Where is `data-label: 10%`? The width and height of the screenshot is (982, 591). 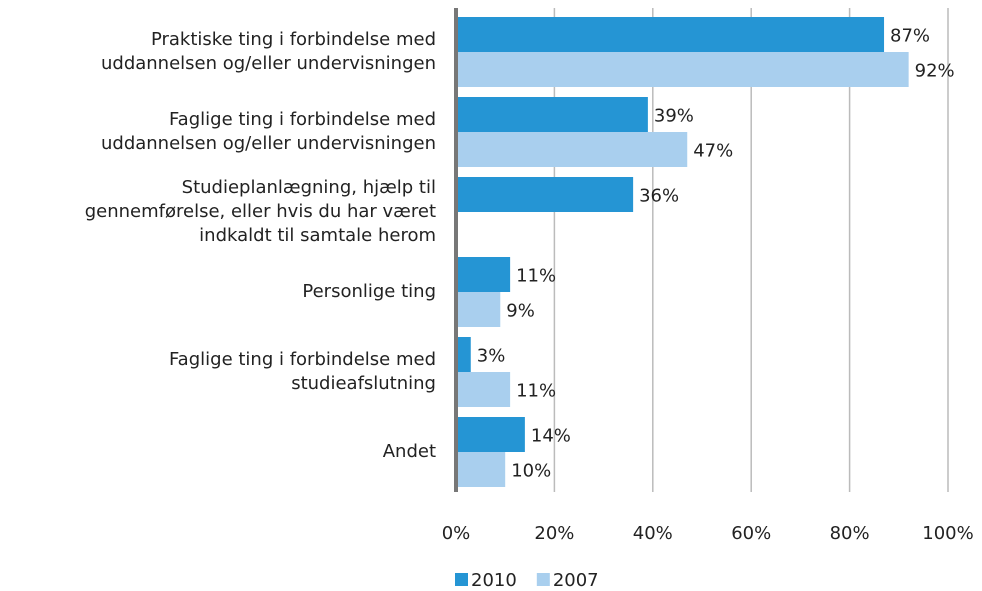
data-label: 10% is located at coordinates (531, 471).